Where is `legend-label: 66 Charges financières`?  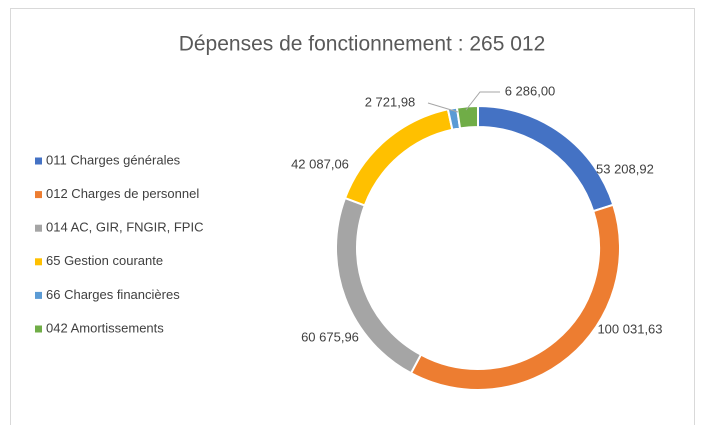
legend-label: 66 Charges financières is located at coordinates (113, 294).